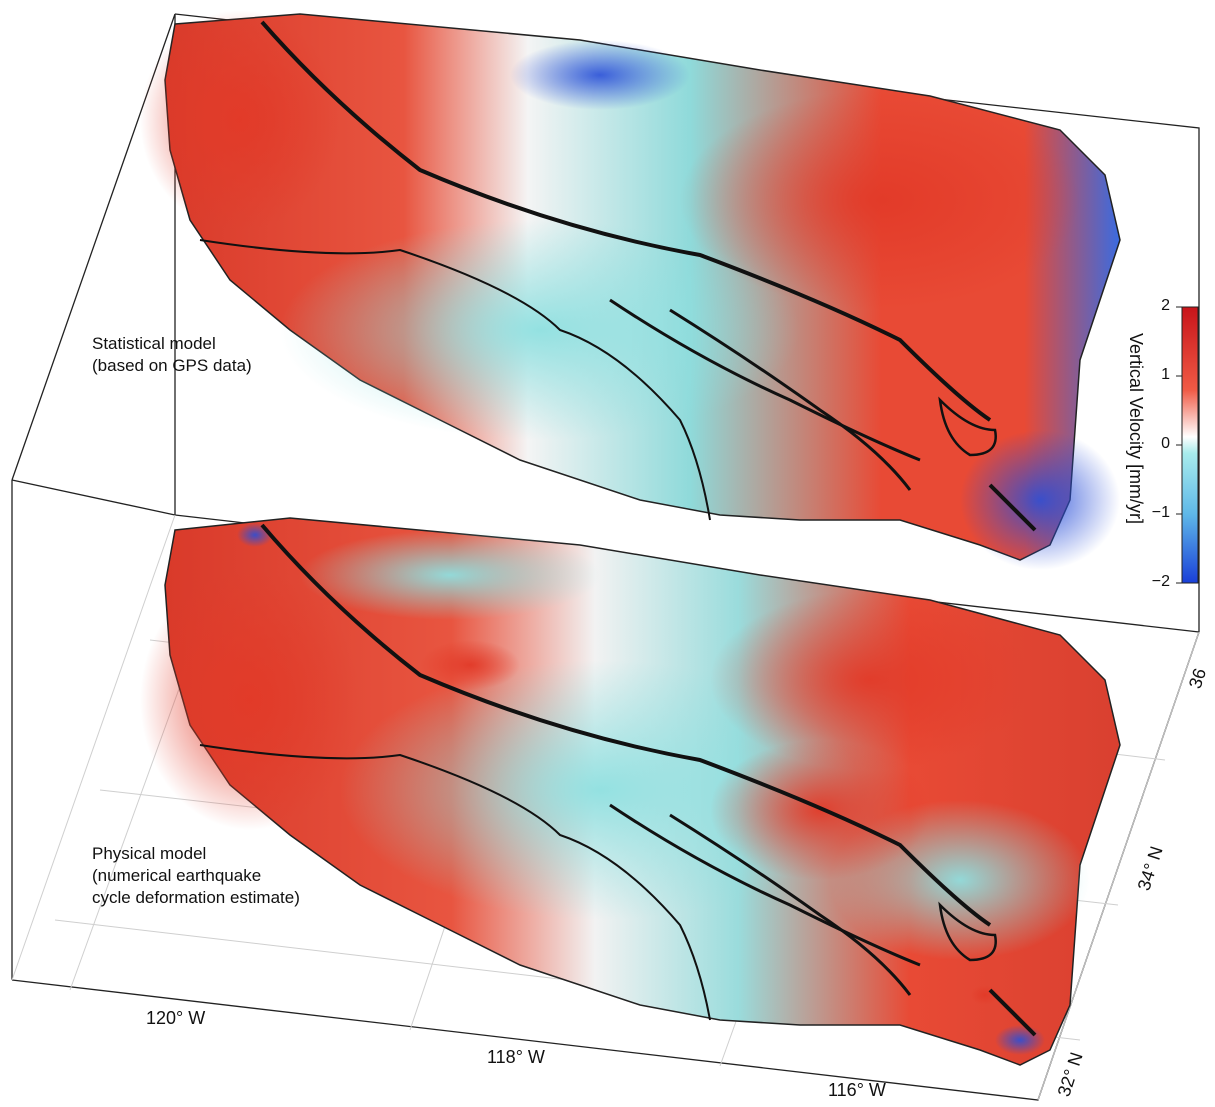 This screenshot has width=1215, height=1107. I want to click on longitude-tick-116w: 116° W, so click(857, 1090).